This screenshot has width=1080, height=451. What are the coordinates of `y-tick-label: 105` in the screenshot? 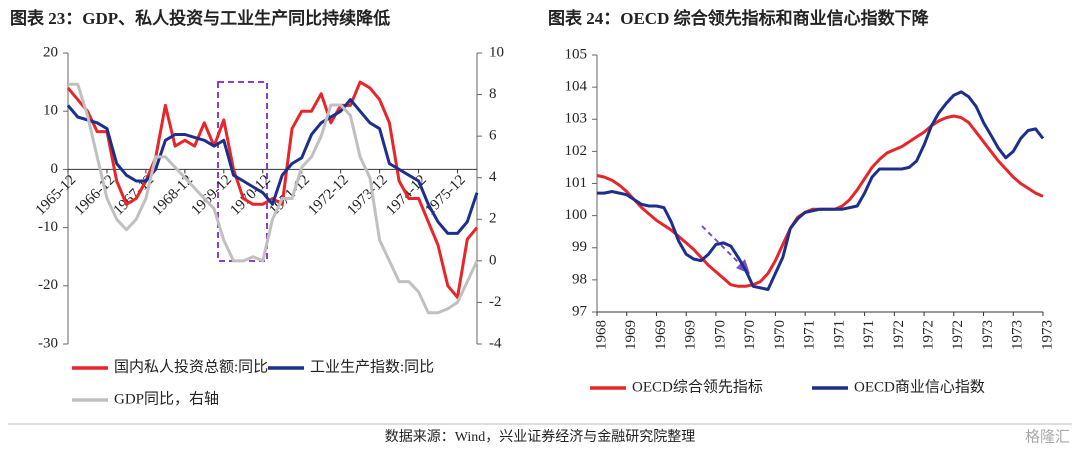 It's located at (576, 54).